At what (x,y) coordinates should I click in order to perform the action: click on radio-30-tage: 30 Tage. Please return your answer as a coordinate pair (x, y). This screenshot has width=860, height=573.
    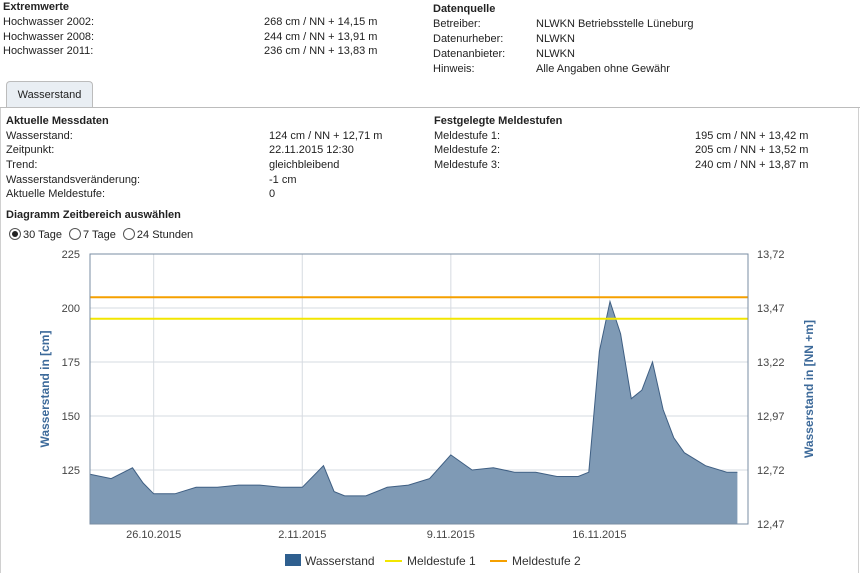
    Looking at the image, I should click on (35, 234).